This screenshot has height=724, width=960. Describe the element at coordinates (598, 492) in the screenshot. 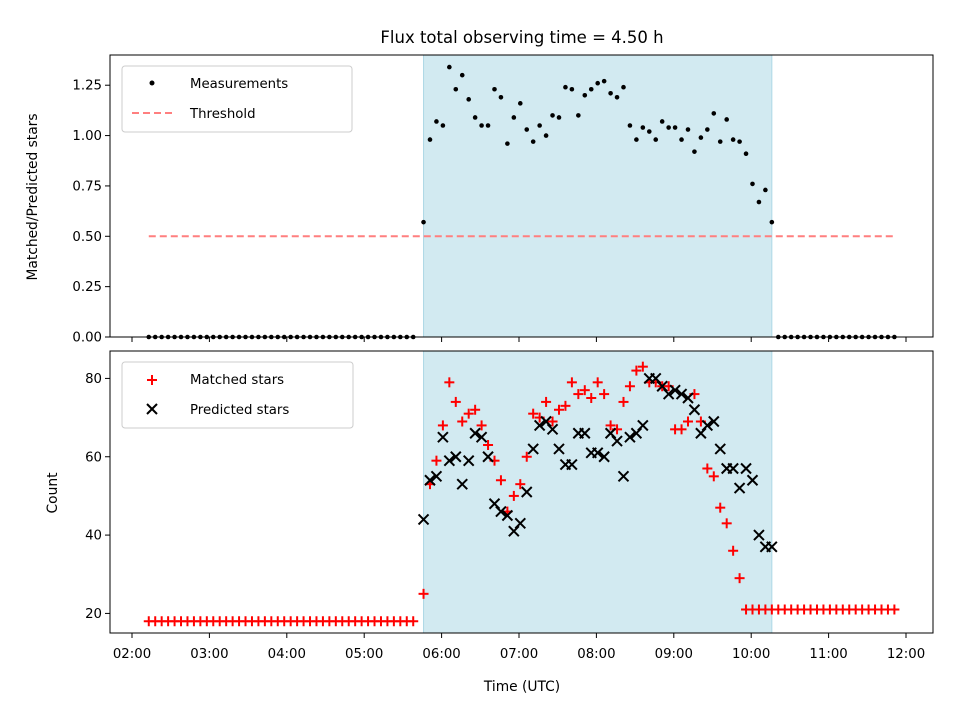

I see `observing-window-band` at that location.